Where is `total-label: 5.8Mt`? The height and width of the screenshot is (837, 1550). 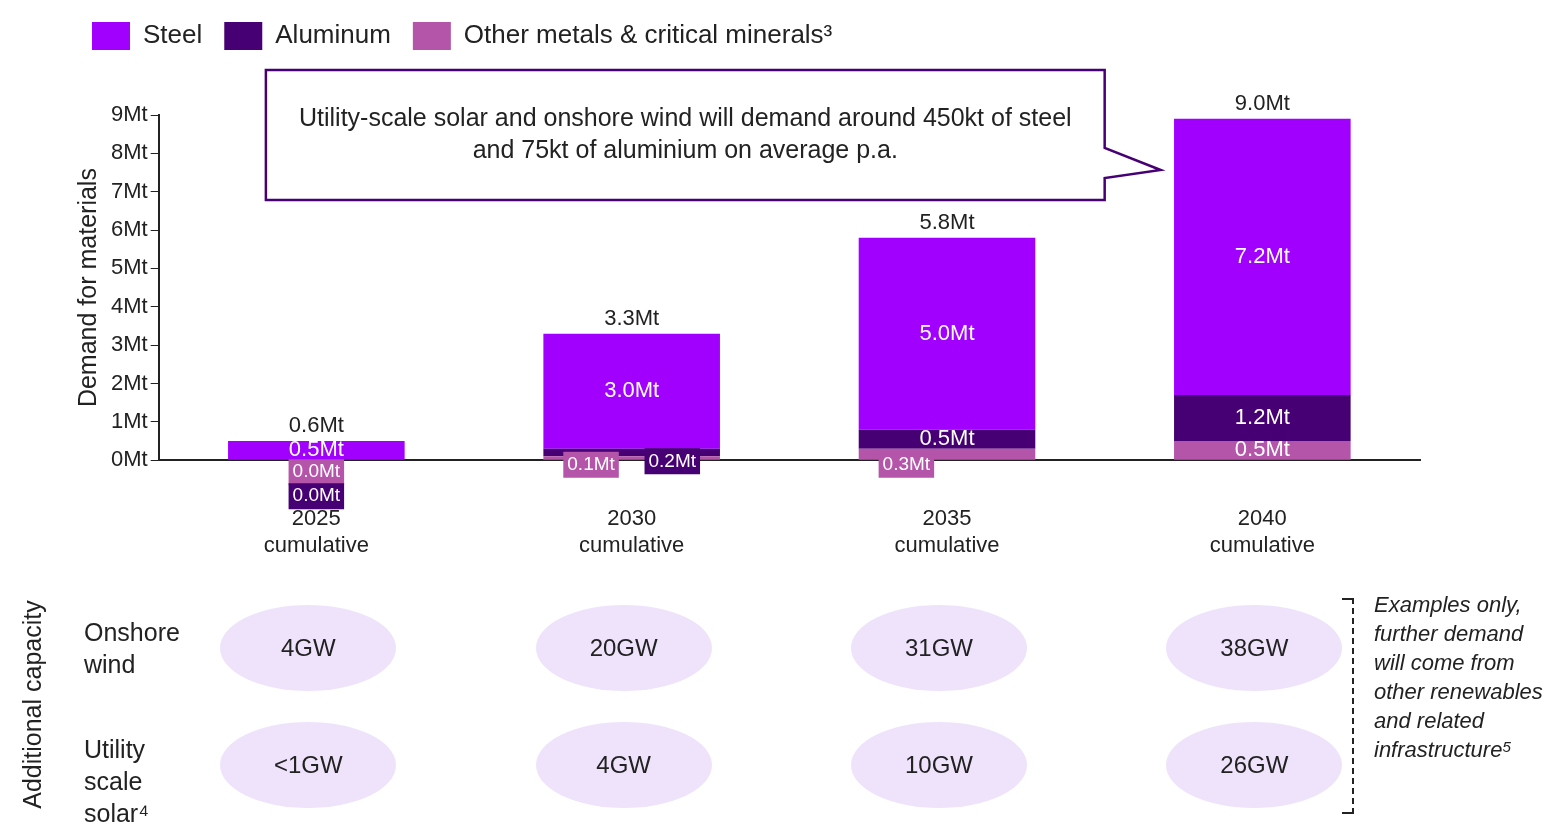
total-label: 5.8Mt is located at coordinates (947, 221).